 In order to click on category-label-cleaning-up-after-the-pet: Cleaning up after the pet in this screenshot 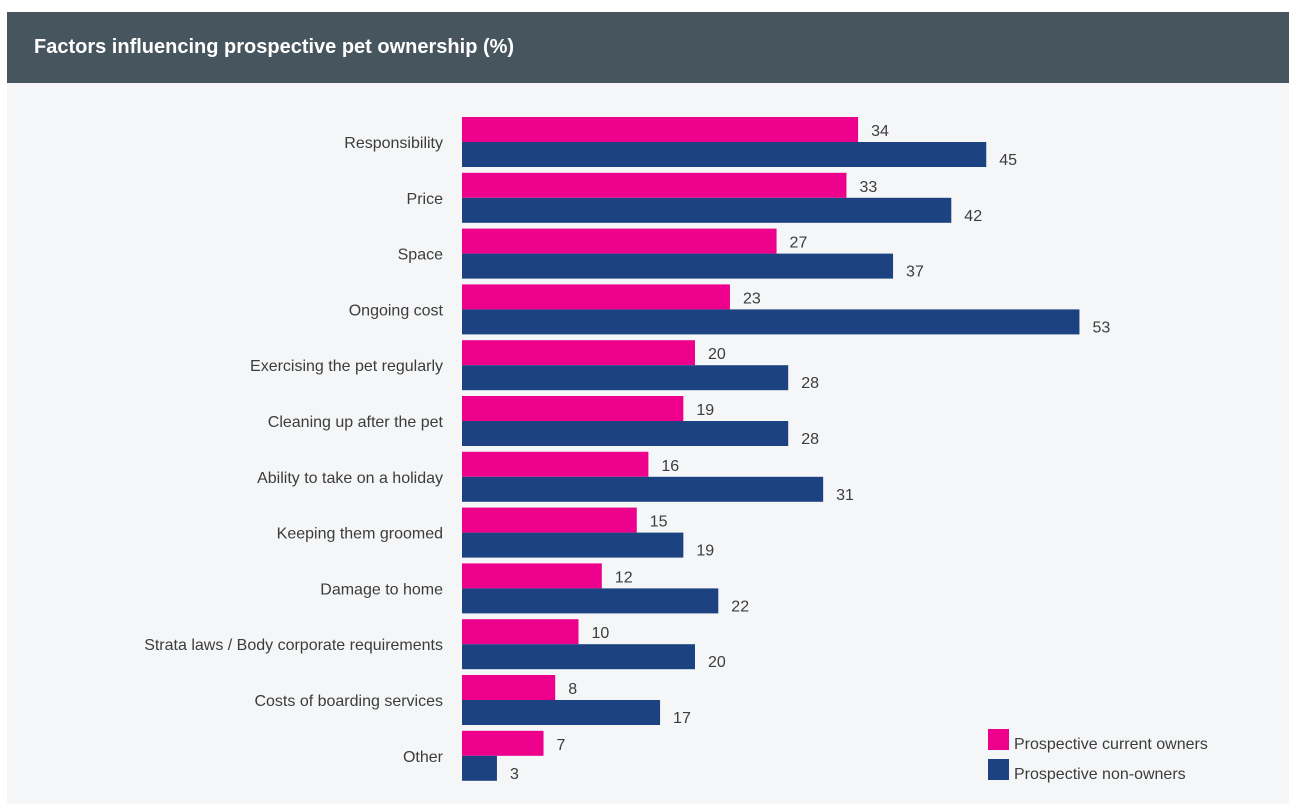, I will do `click(356, 422)`.